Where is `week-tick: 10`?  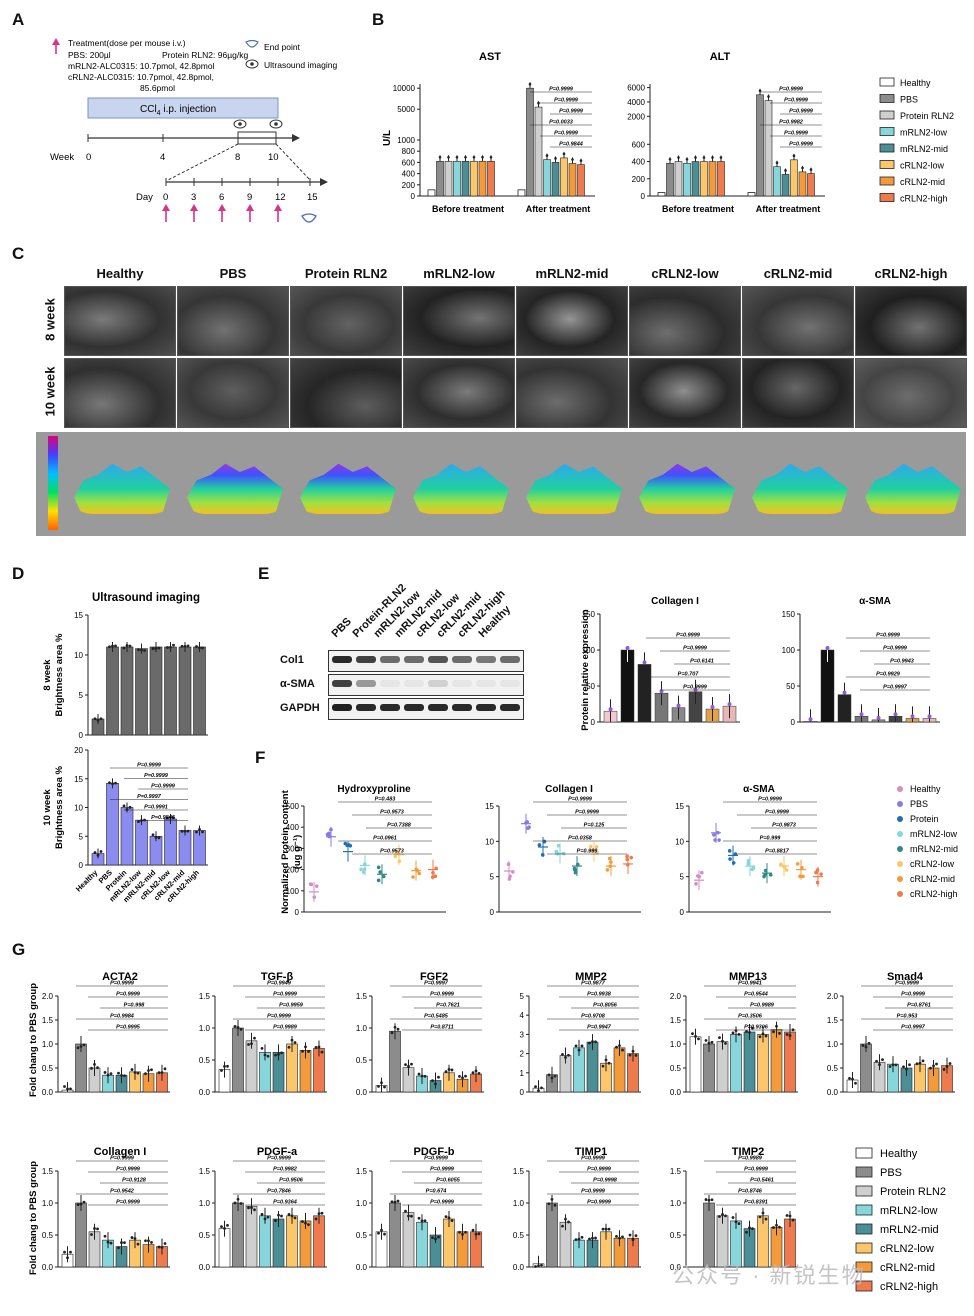
week-tick: 10 is located at coordinates (273, 157).